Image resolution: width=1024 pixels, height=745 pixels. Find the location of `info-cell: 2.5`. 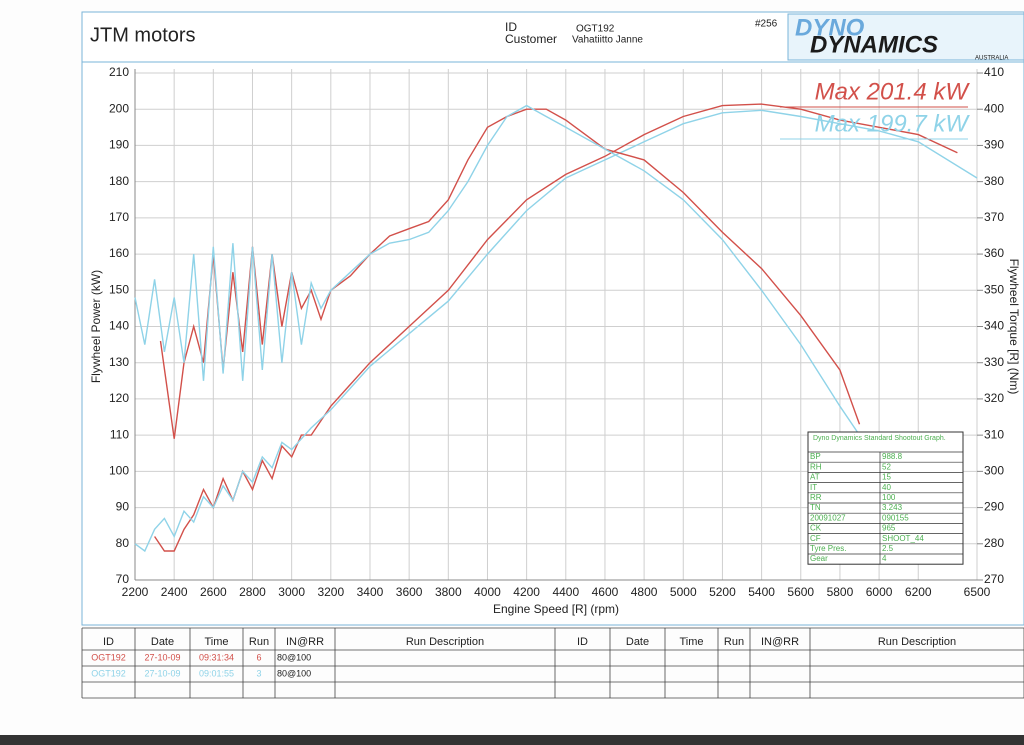

info-cell: 2.5 is located at coordinates (888, 548).